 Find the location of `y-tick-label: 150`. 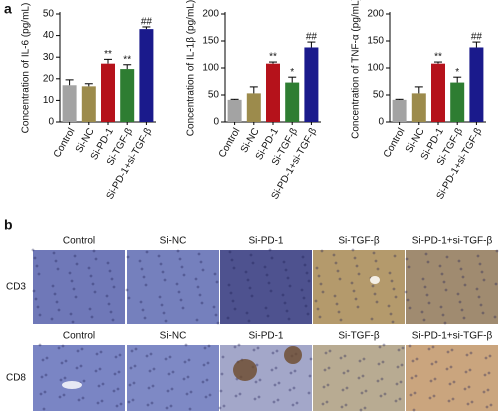

y-tick-label: 150 is located at coordinates (375, 41).